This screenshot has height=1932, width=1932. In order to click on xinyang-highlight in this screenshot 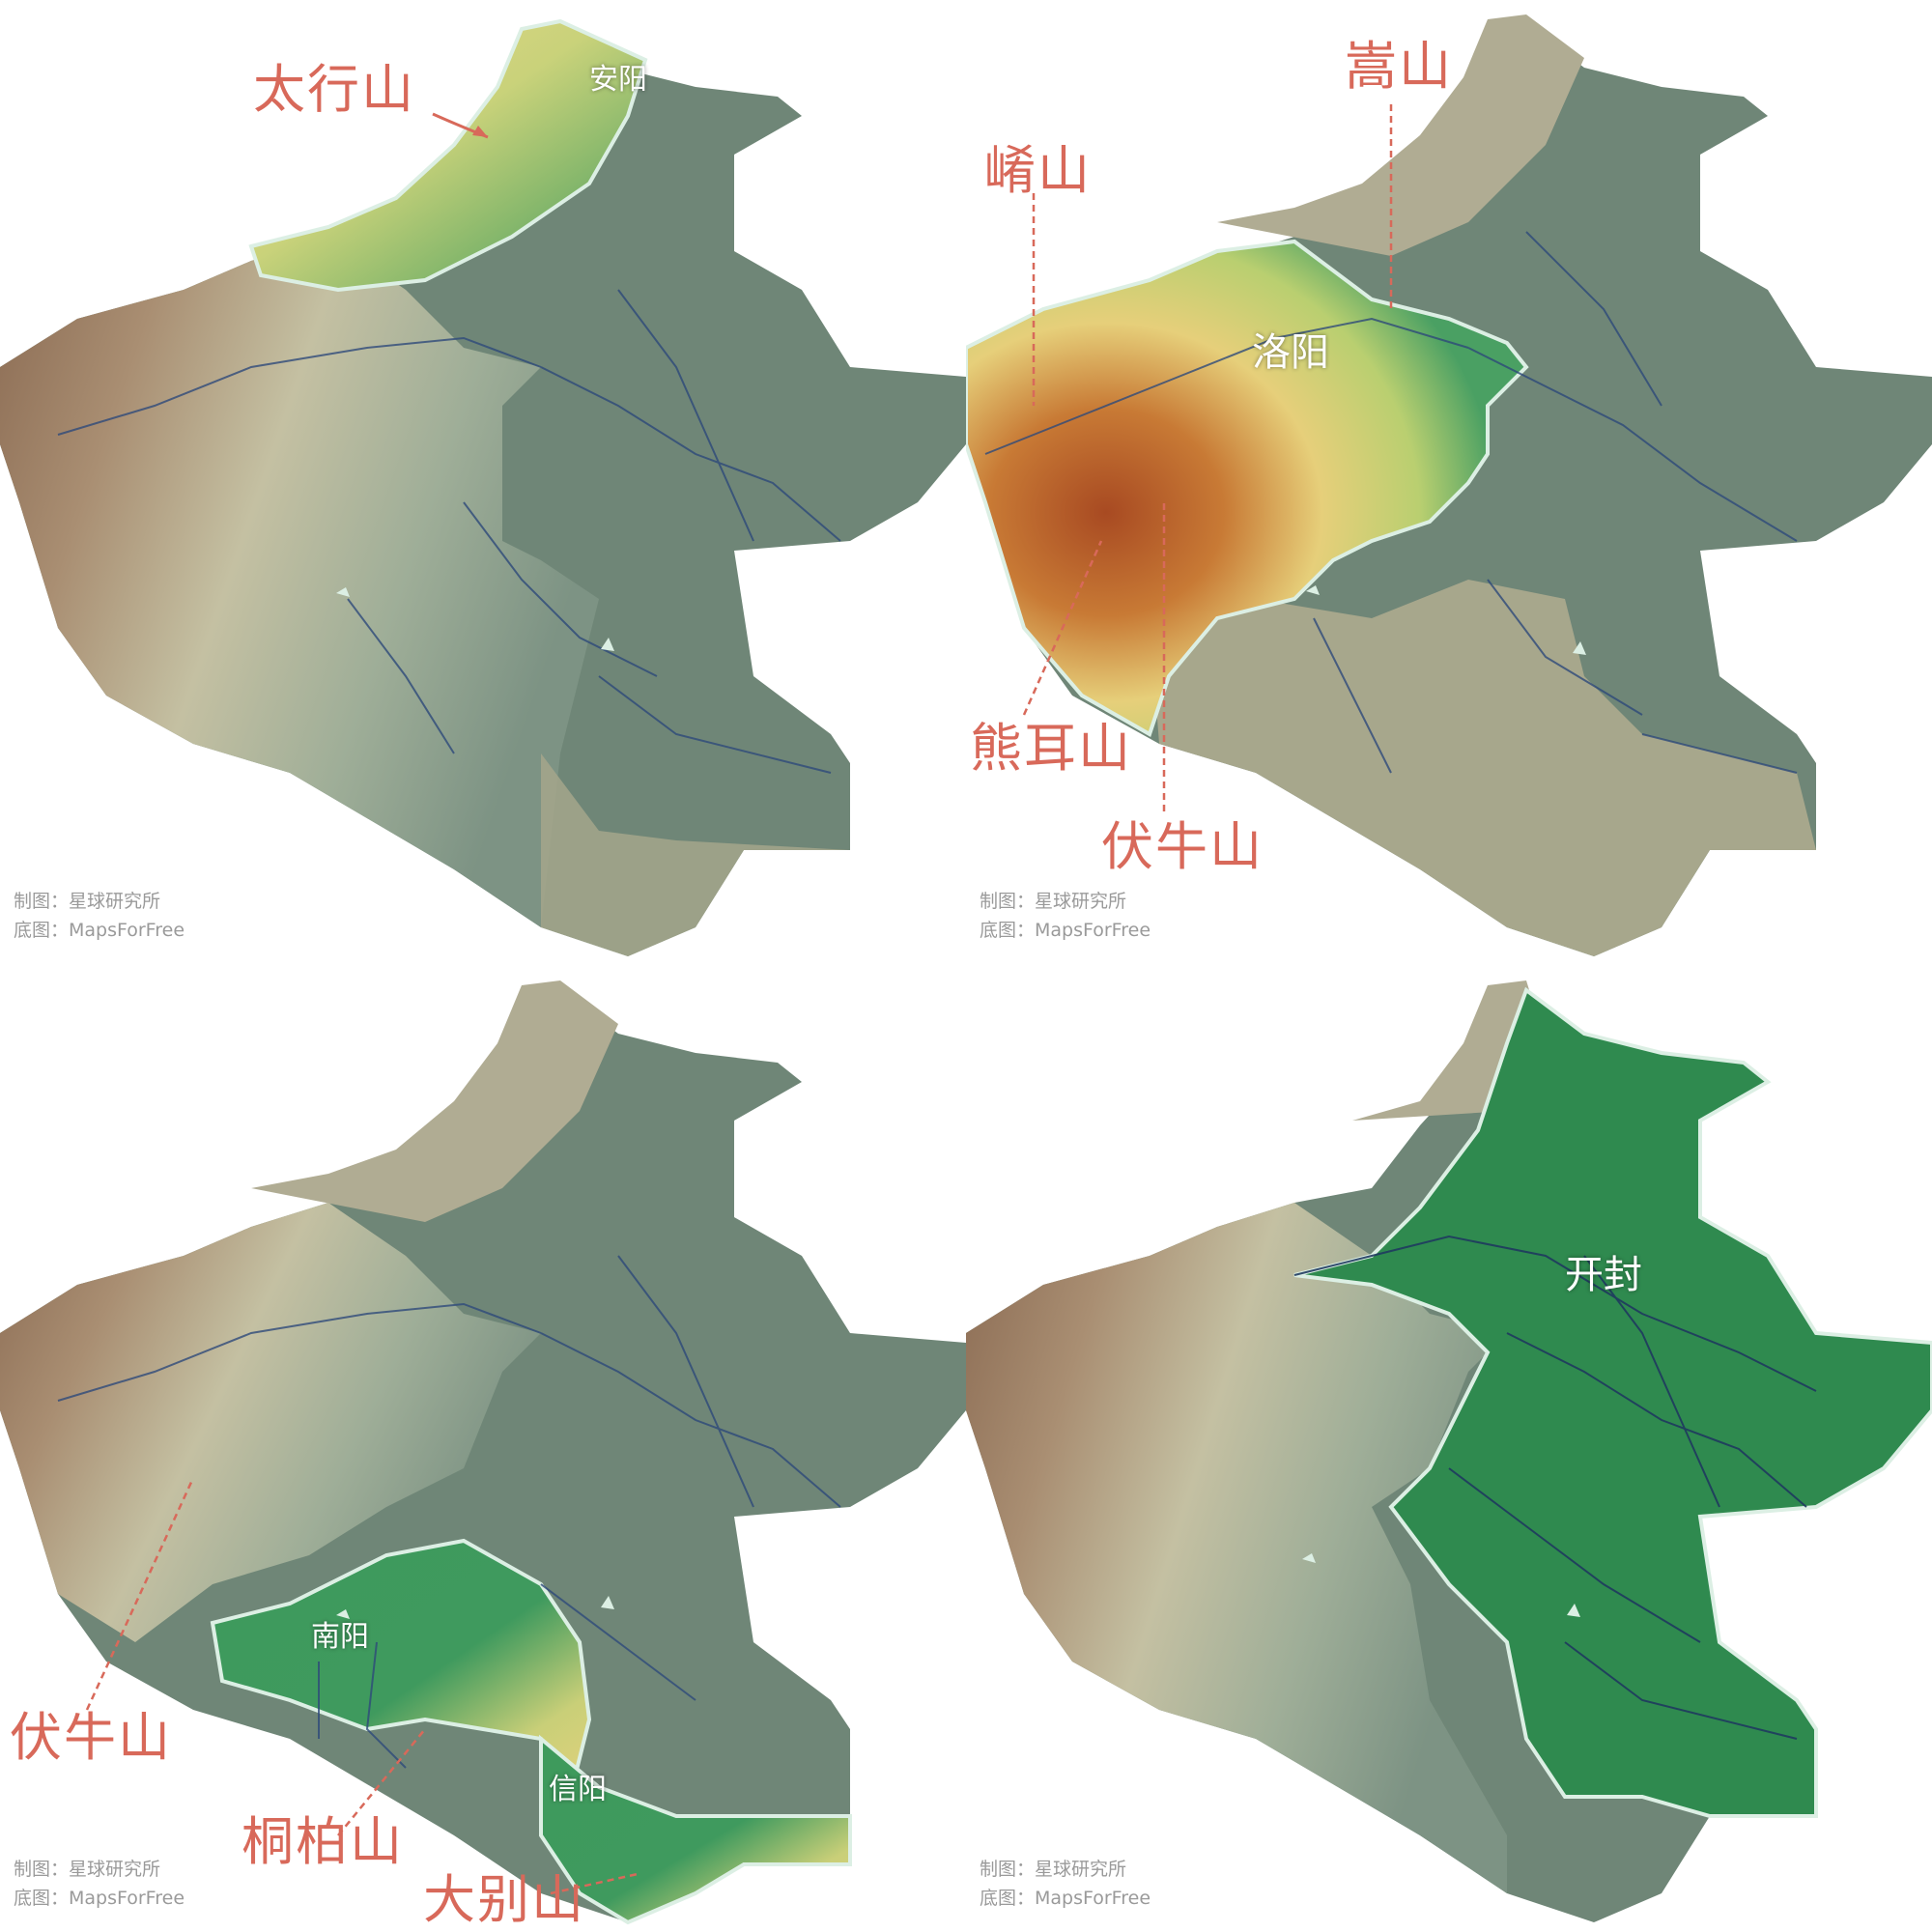, I will do `click(695, 1829)`.